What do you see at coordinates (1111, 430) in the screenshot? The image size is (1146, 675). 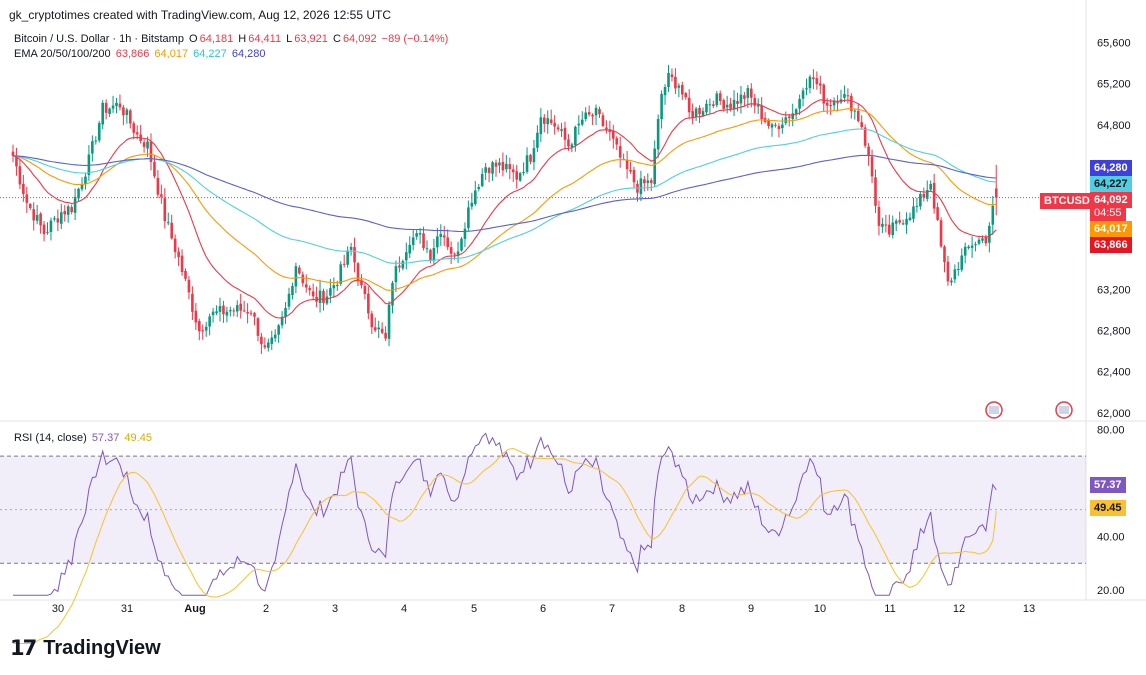 I see `rsi-axis-tick: 80.00` at bounding box center [1111, 430].